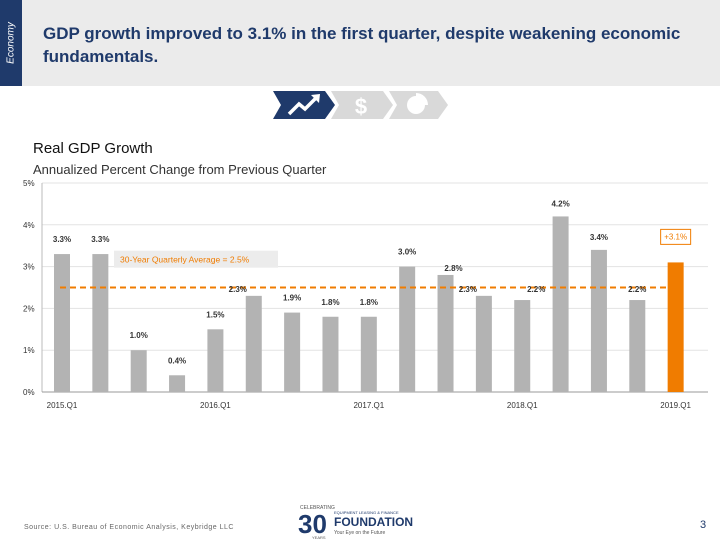 The width and height of the screenshot is (720, 540). Describe the element at coordinates (29, 225) in the screenshot. I see `y-tick-label: 4%` at that location.